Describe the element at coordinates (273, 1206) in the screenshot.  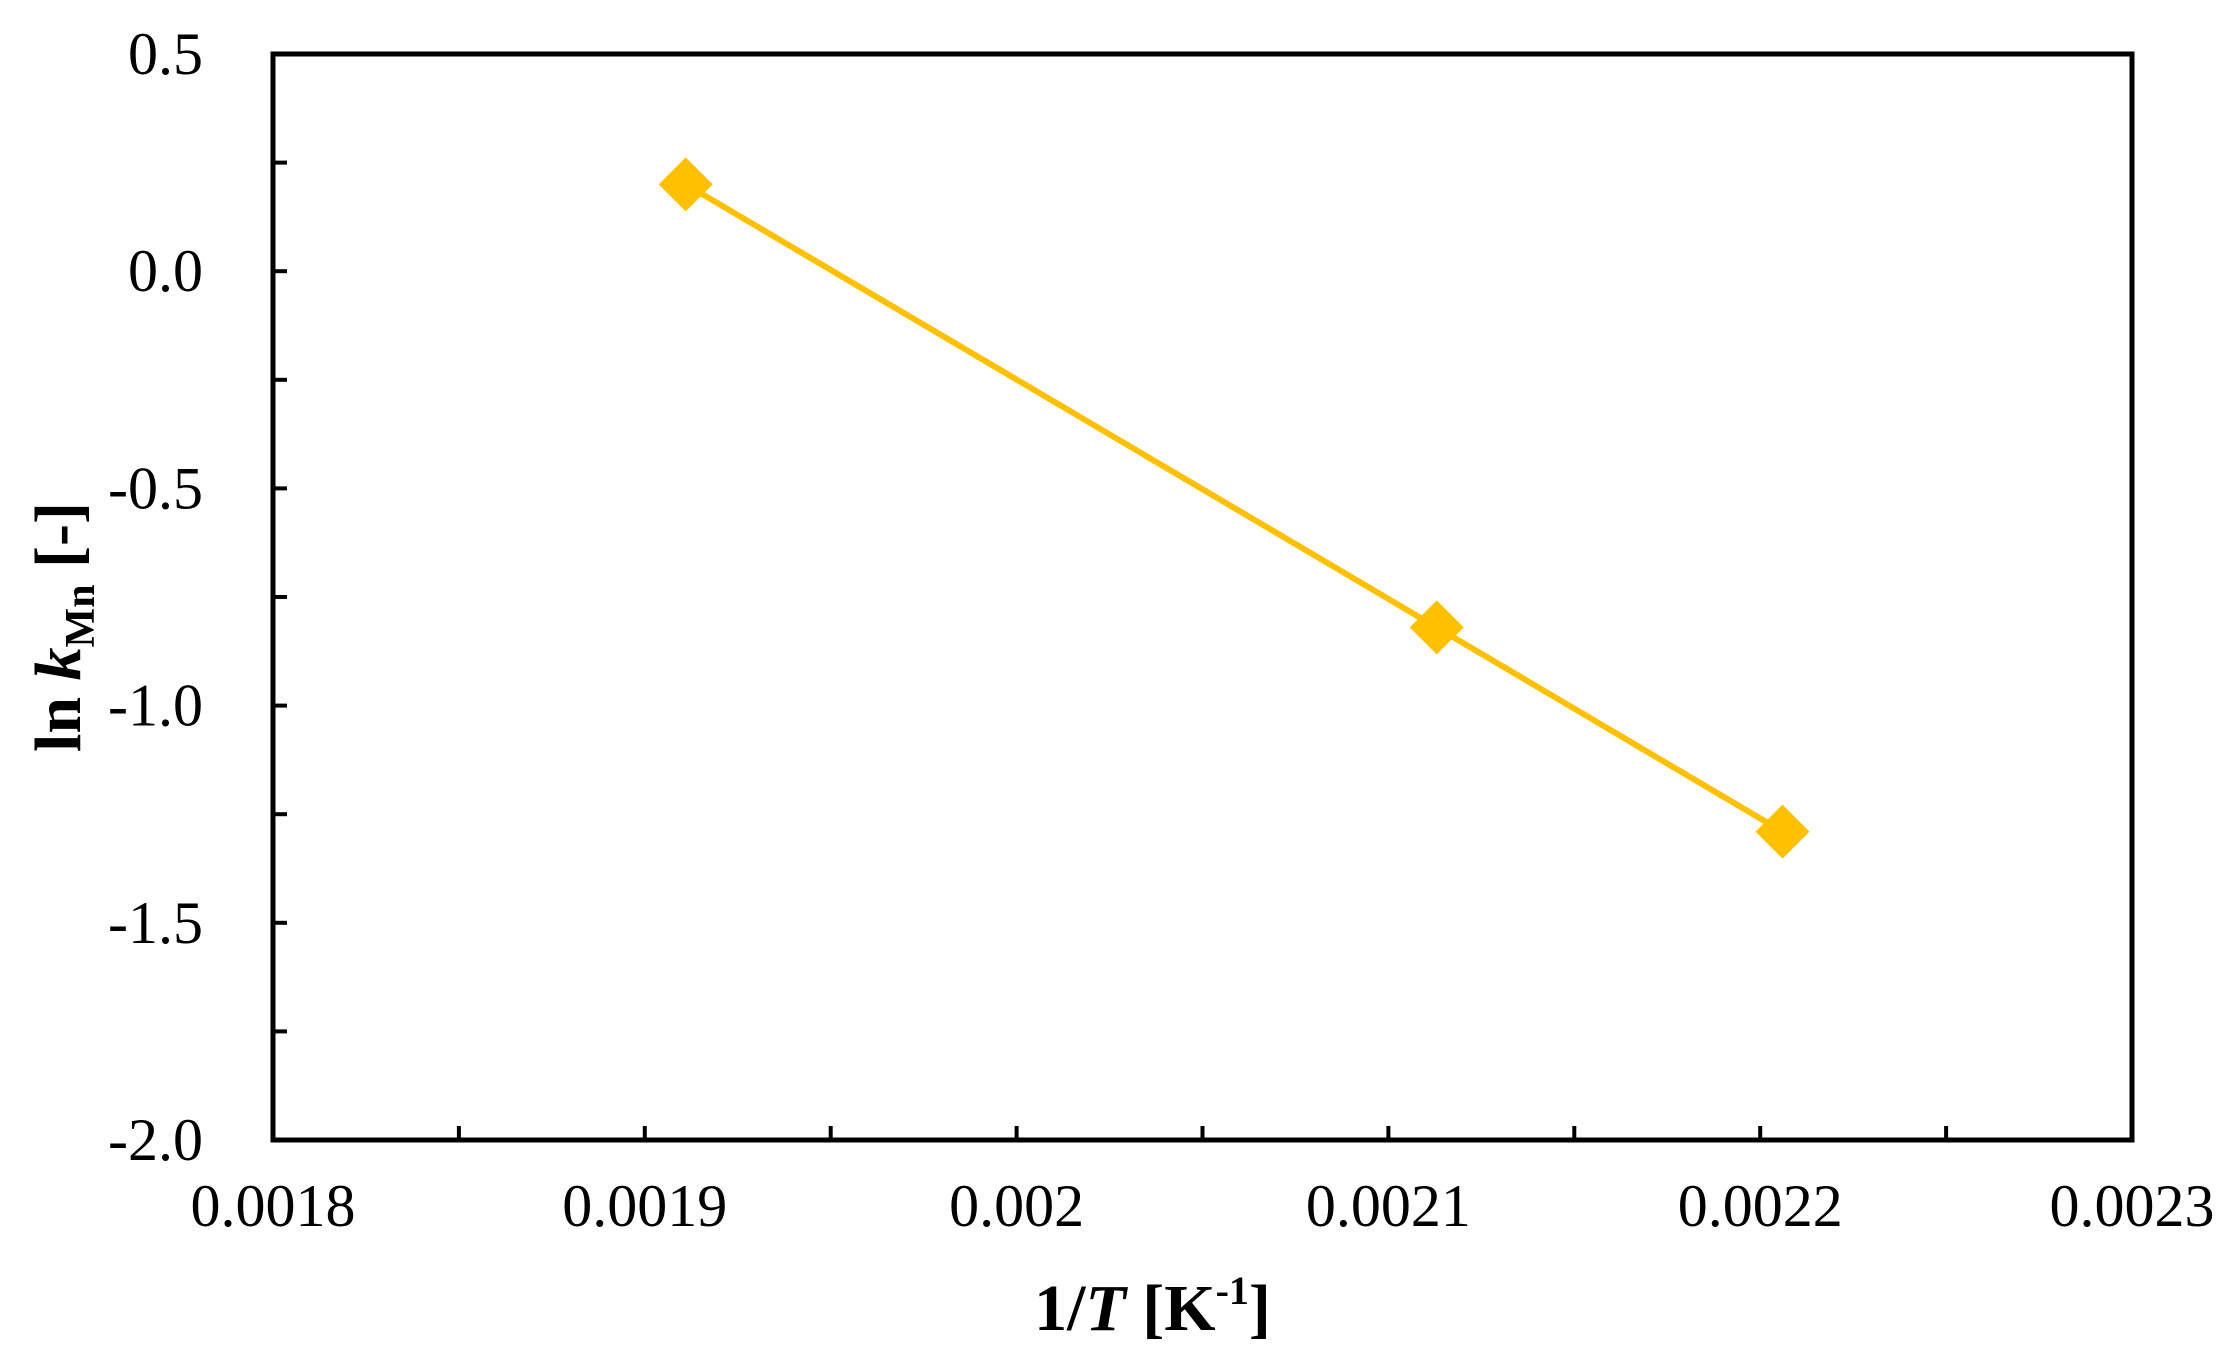
I see `x-tick-label: 0.0018` at that location.